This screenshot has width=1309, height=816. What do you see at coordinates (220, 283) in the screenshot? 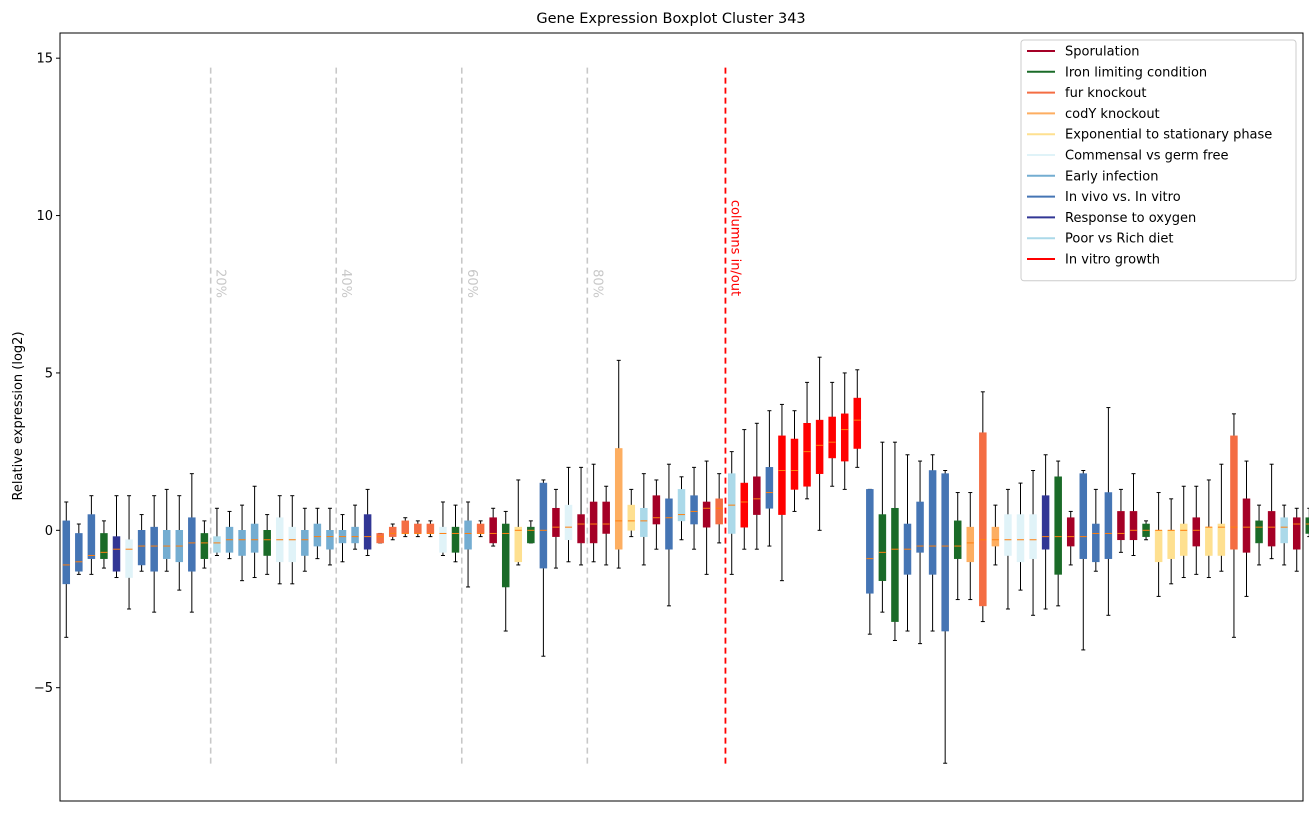
I see `reference-line-label: 20%` at bounding box center [220, 283].